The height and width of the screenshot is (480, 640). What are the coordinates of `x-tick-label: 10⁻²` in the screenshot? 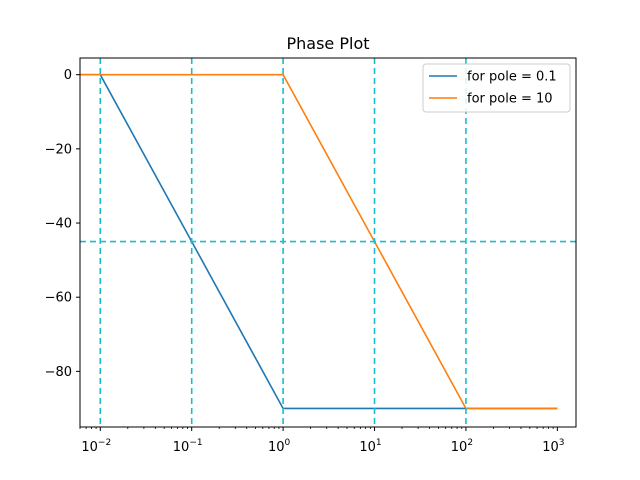 It's located at (96, 446).